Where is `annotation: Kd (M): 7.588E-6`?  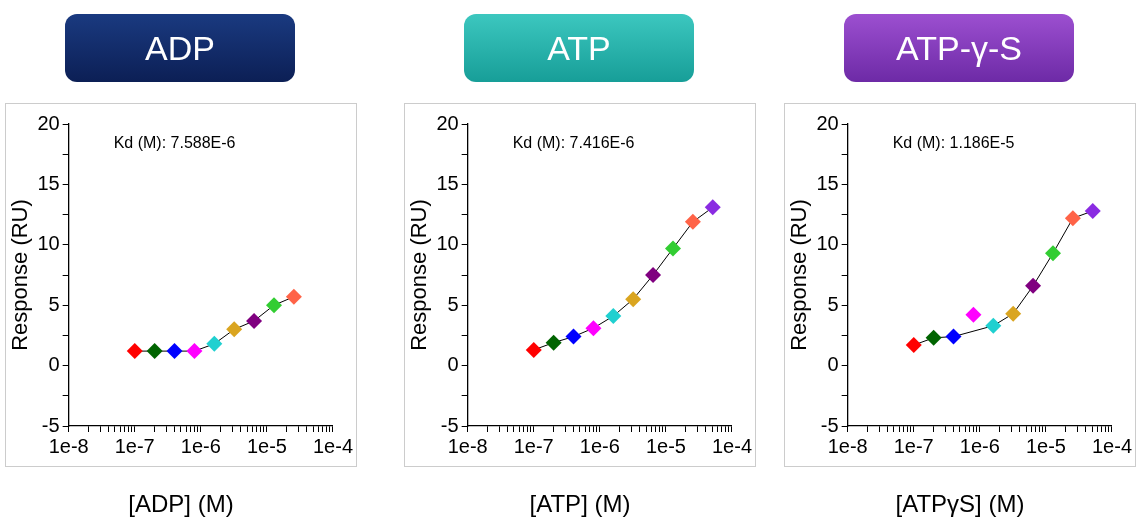 annotation: Kd (M): 7.588E-6 is located at coordinates (174, 143).